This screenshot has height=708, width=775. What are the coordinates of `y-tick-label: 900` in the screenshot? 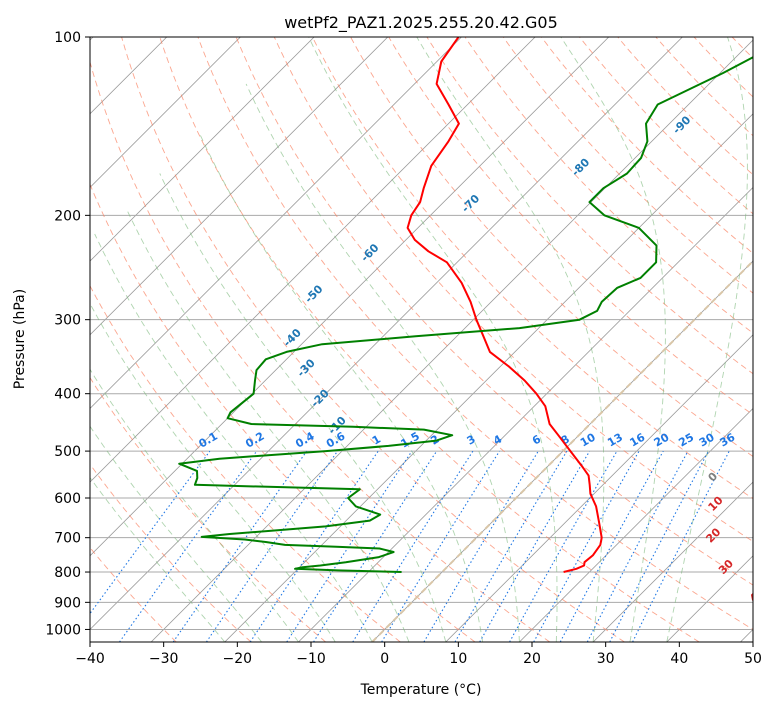 It's located at (67, 603).